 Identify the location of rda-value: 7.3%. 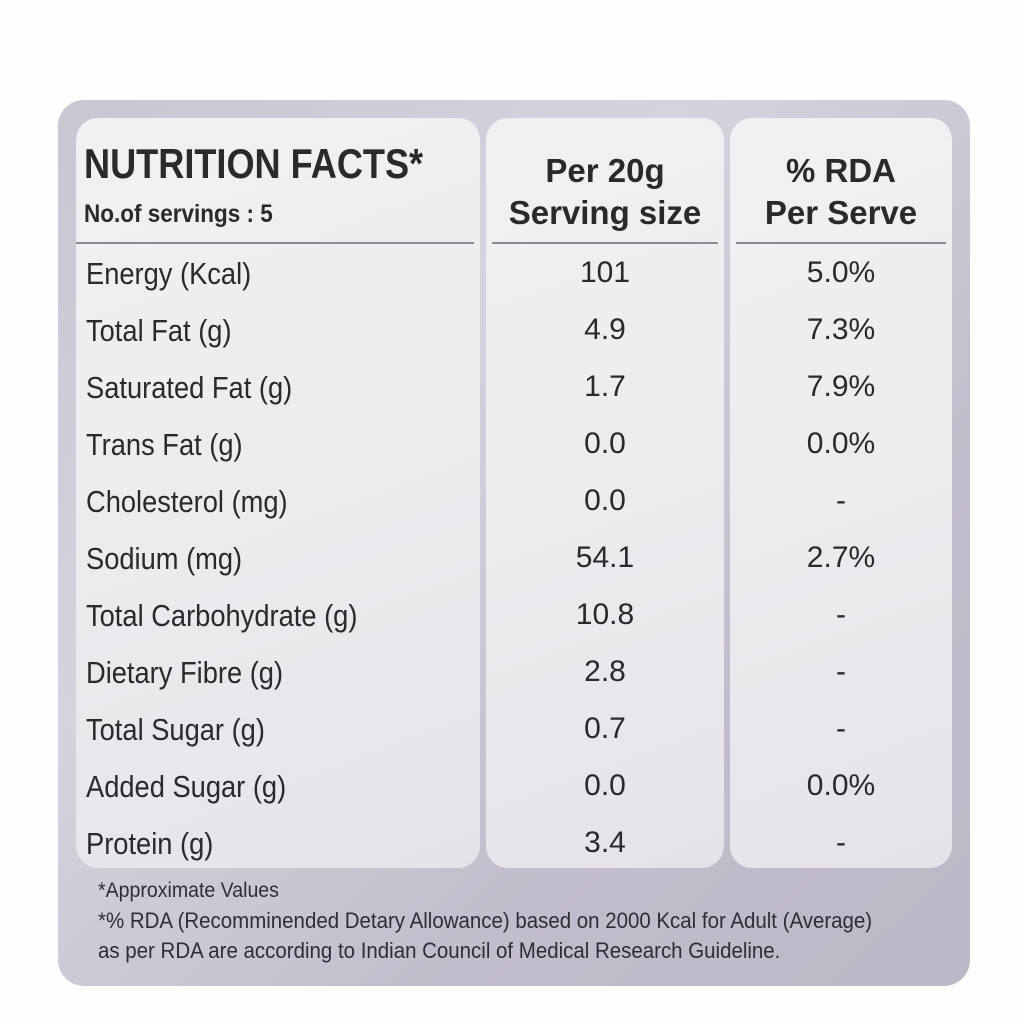
(841, 329).